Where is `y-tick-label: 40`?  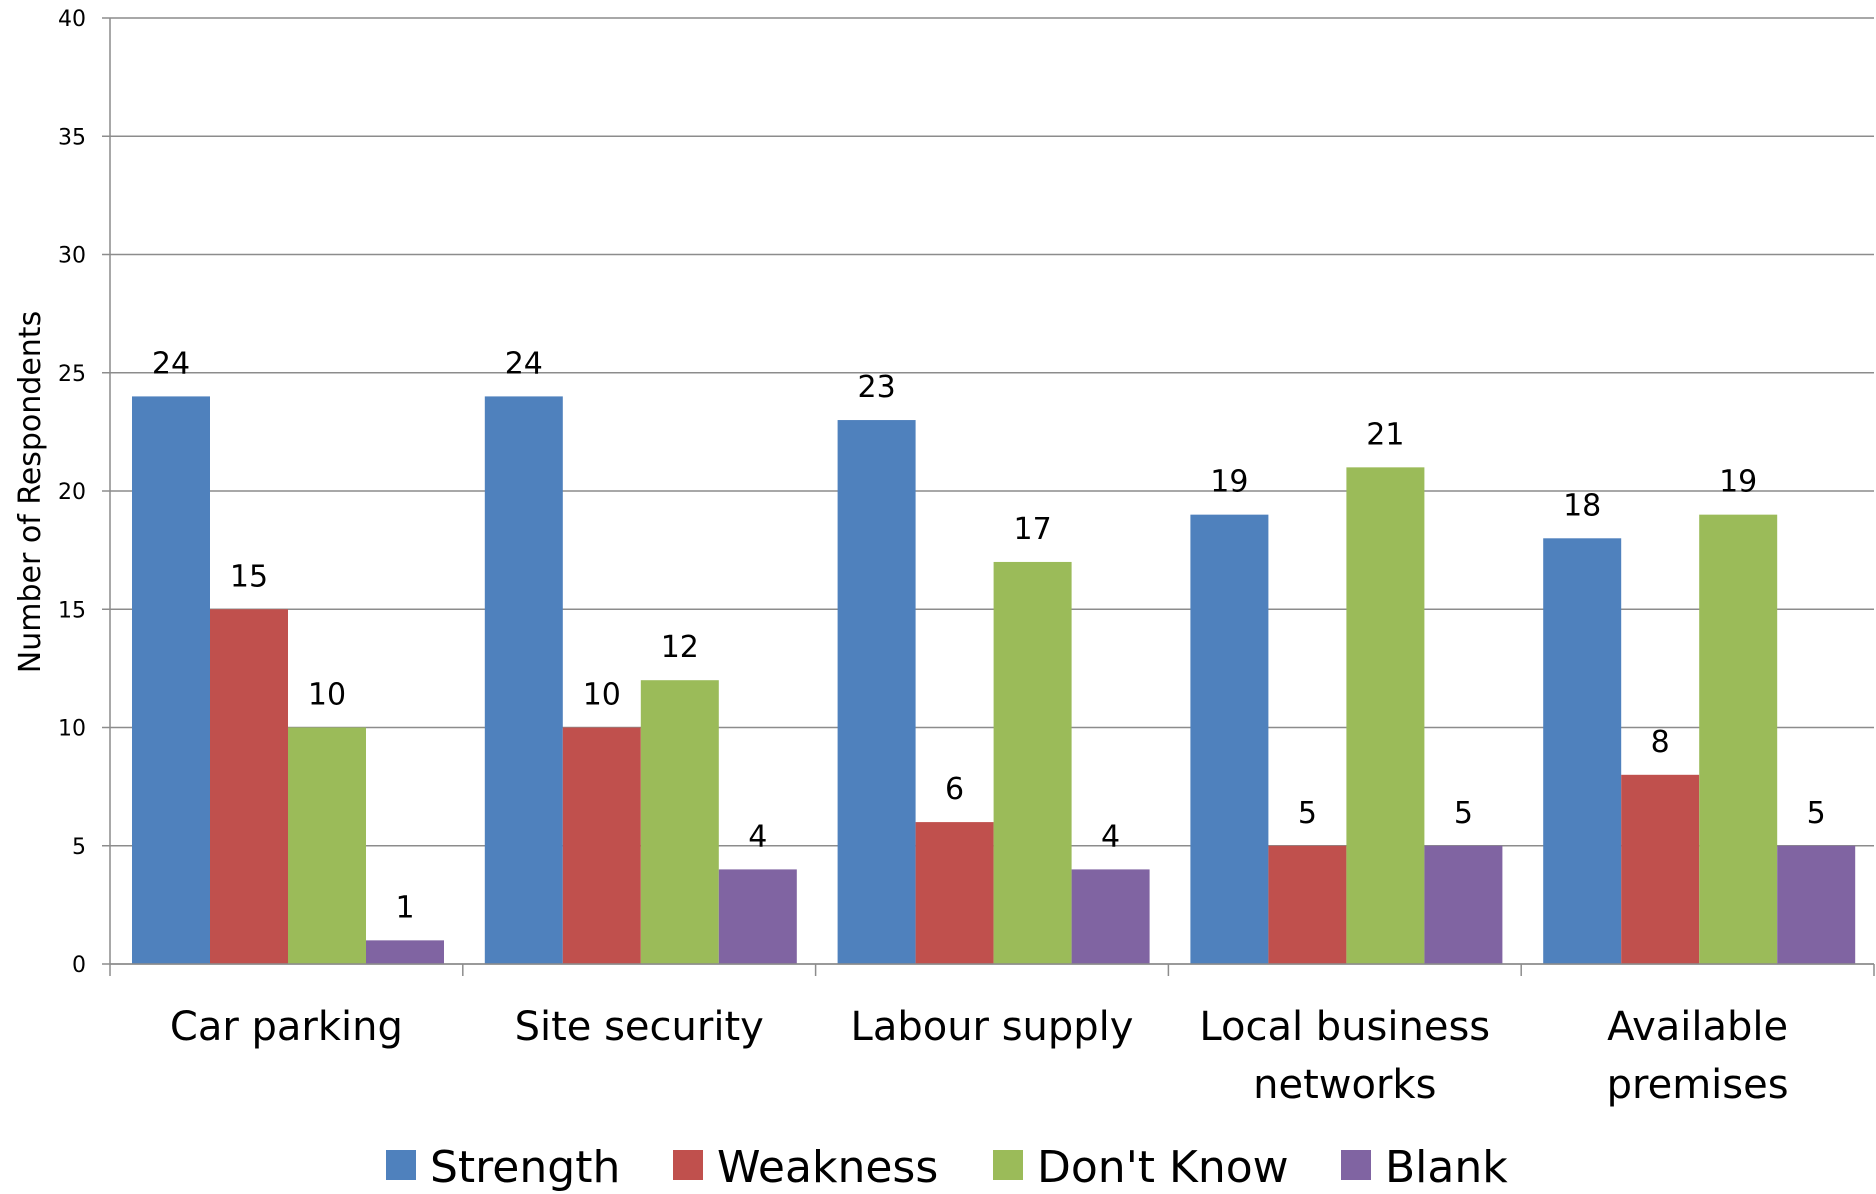
y-tick-label: 40 is located at coordinates (72, 19).